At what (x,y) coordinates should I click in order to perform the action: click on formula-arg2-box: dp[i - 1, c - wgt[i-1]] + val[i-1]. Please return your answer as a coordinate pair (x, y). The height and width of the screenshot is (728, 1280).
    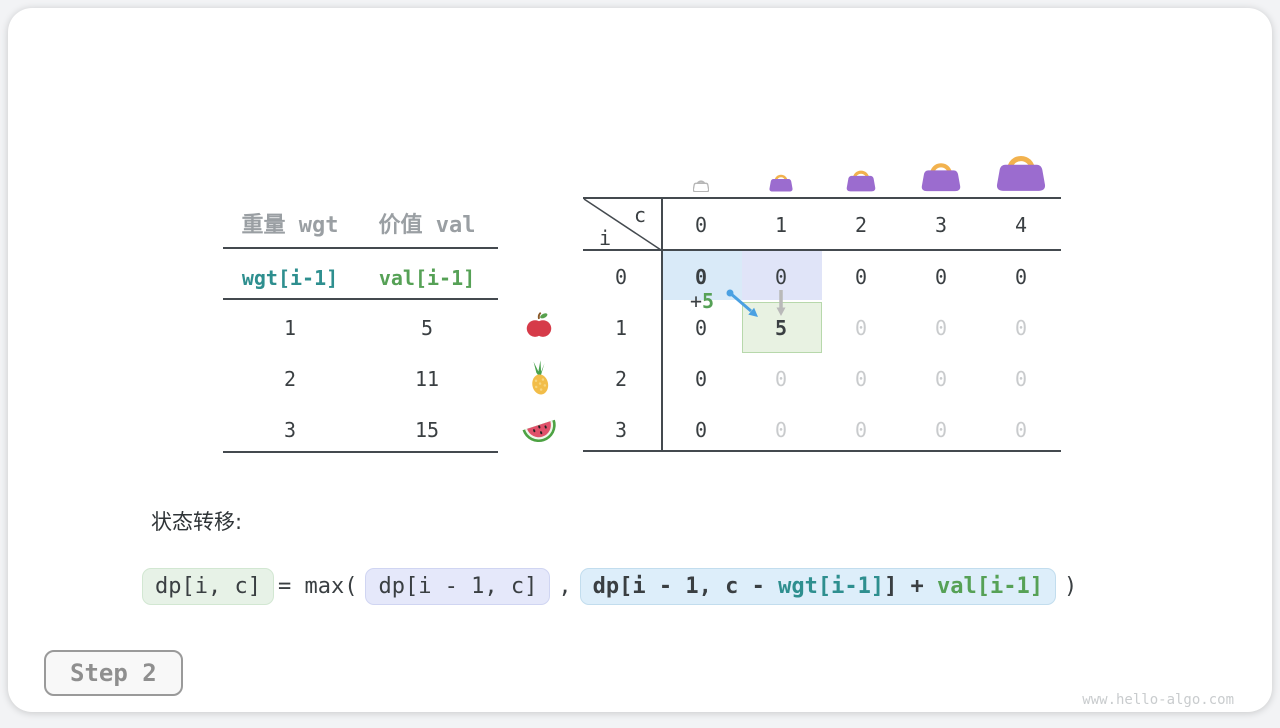
    Looking at the image, I should click on (818, 586).